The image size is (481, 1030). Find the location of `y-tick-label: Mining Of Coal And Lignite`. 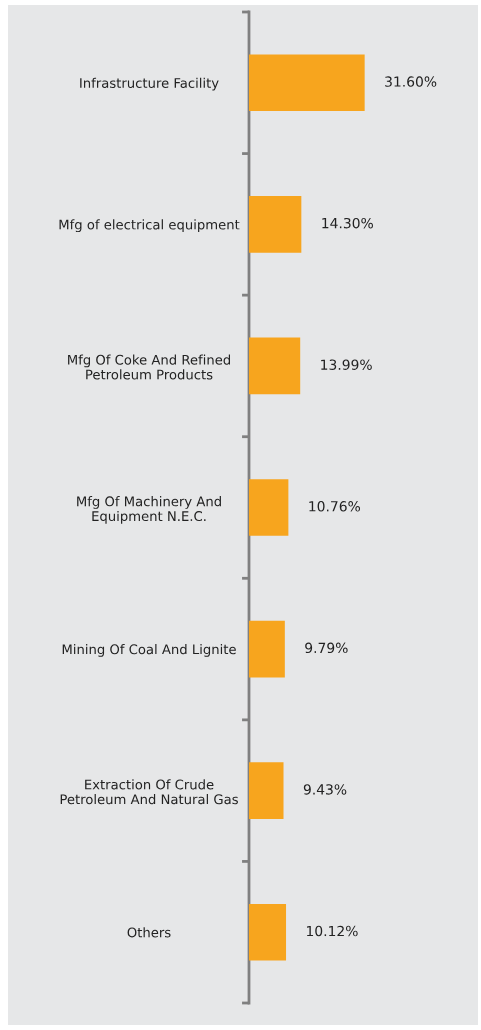

y-tick-label: Mining Of Coal And Lignite is located at coordinates (149, 650).